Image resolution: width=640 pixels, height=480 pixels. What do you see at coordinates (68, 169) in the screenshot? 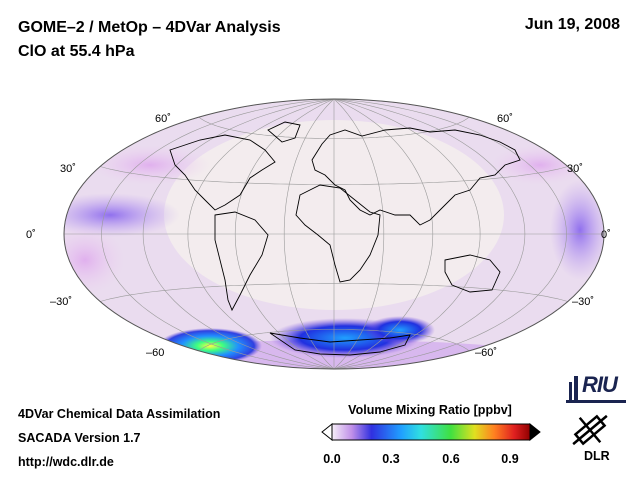
I see `lat-label-left-30: 30˚` at bounding box center [68, 169].